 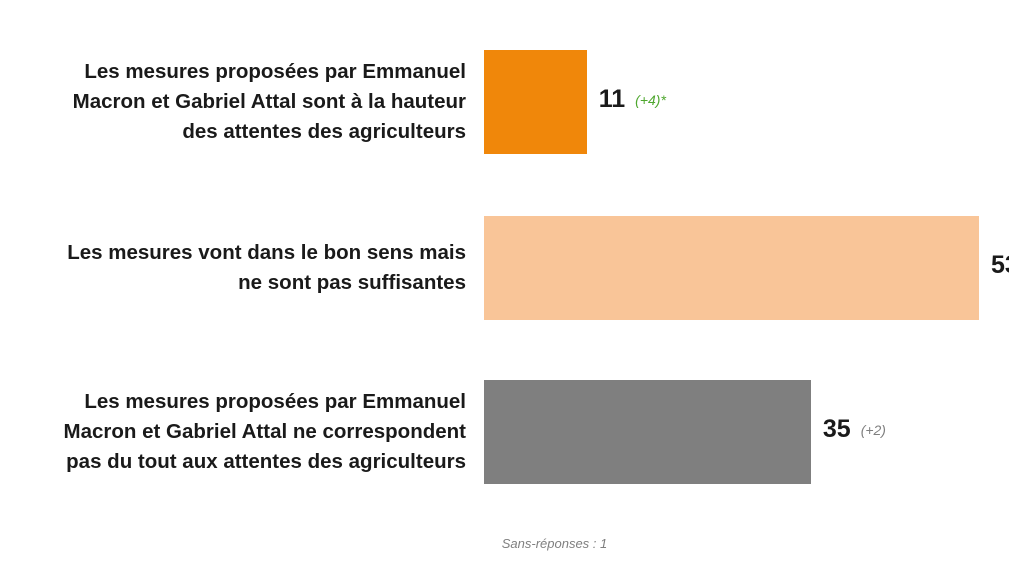 I want to click on value-label: 11, so click(x=612, y=99).